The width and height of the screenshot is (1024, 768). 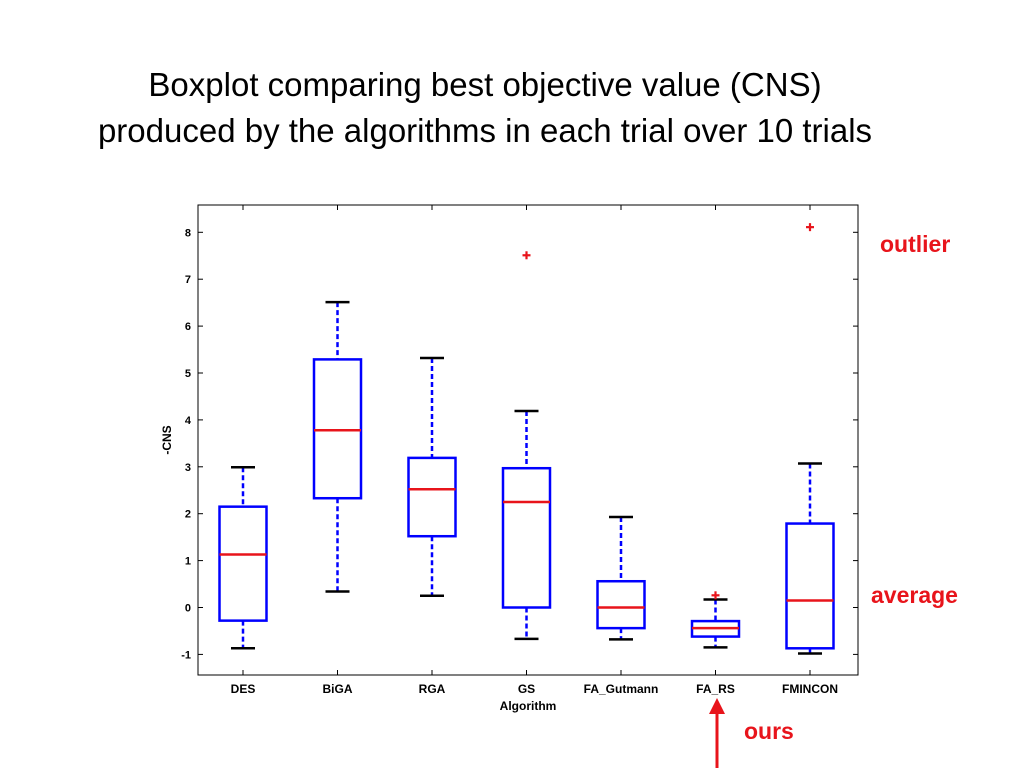 What do you see at coordinates (188, 421) in the screenshot?
I see `y-tick-label: 4` at bounding box center [188, 421].